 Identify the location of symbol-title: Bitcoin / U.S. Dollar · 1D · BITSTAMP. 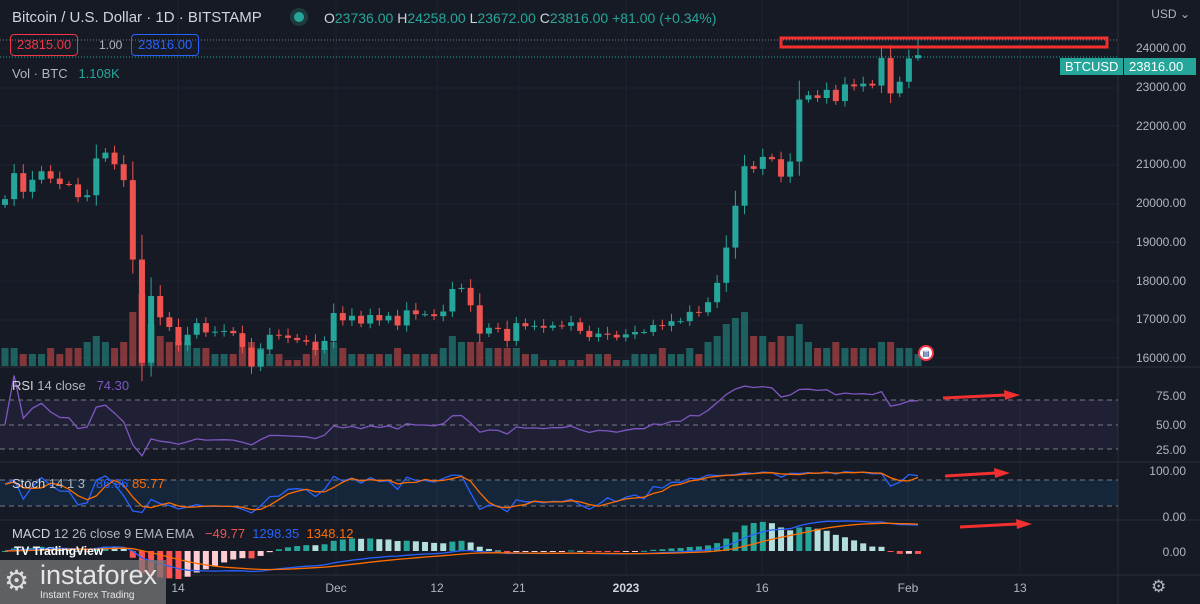
(137, 17).